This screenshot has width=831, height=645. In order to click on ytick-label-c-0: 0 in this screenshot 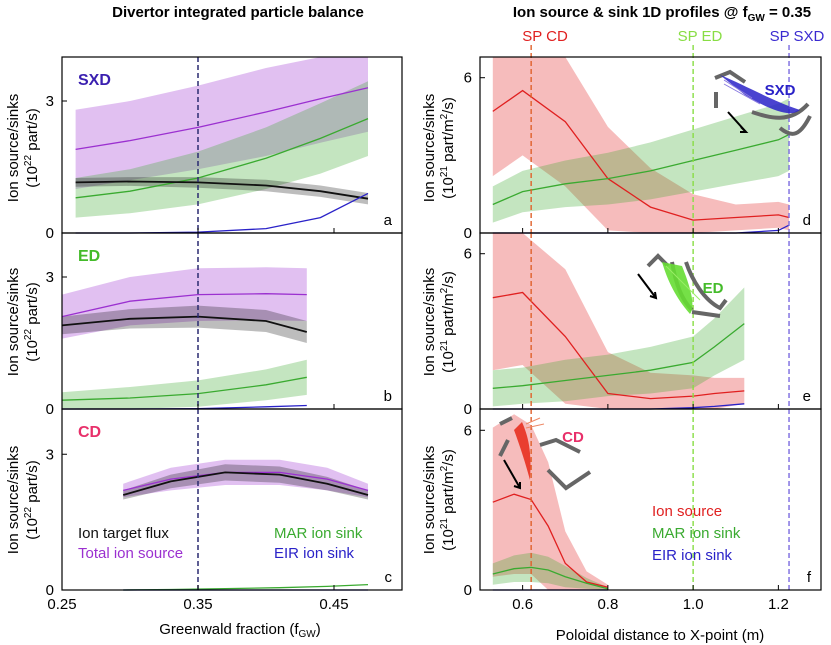, I will do `click(50, 590)`.